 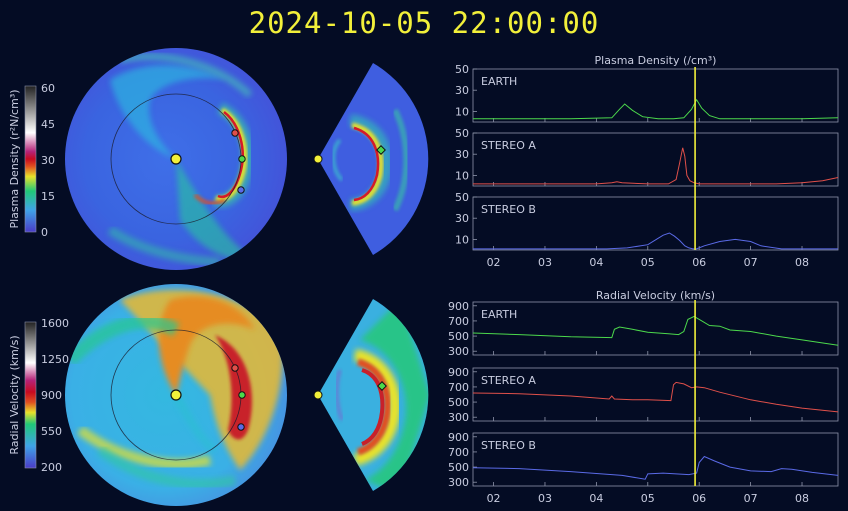 I want to click on stereo-a-ytick-label: 900, so click(x=458, y=372).